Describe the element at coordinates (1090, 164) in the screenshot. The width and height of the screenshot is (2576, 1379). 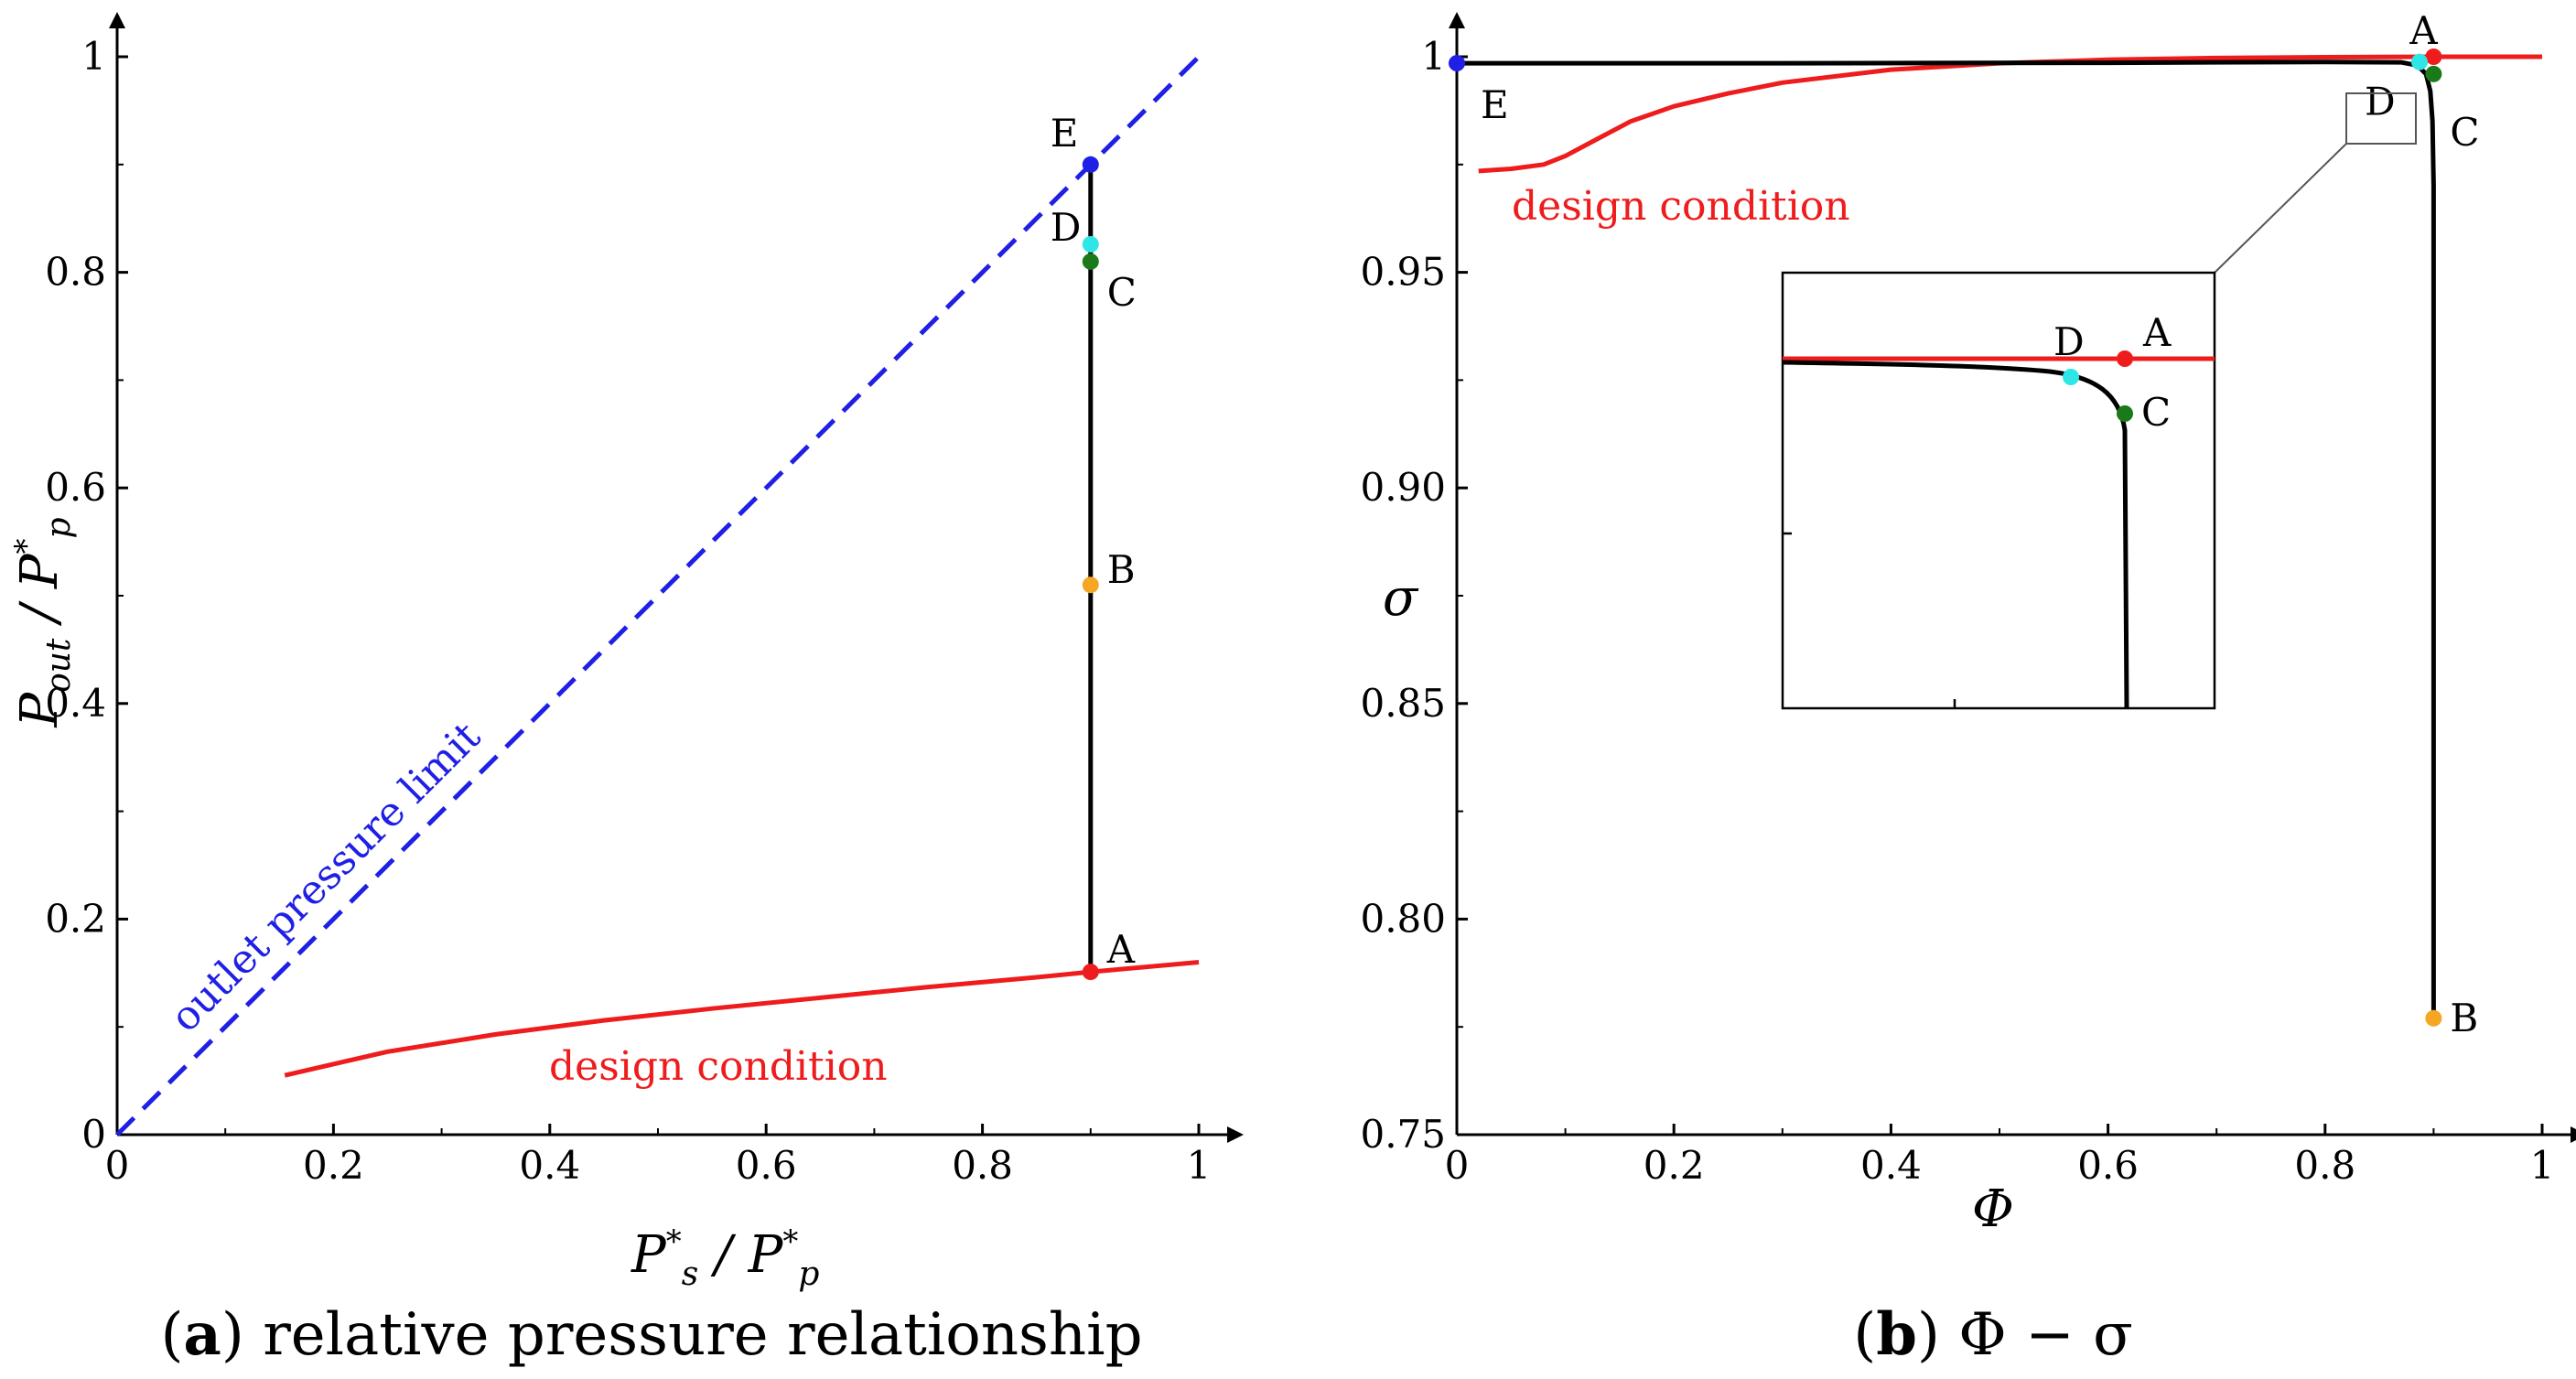
I see `chart-a-point-E` at that location.